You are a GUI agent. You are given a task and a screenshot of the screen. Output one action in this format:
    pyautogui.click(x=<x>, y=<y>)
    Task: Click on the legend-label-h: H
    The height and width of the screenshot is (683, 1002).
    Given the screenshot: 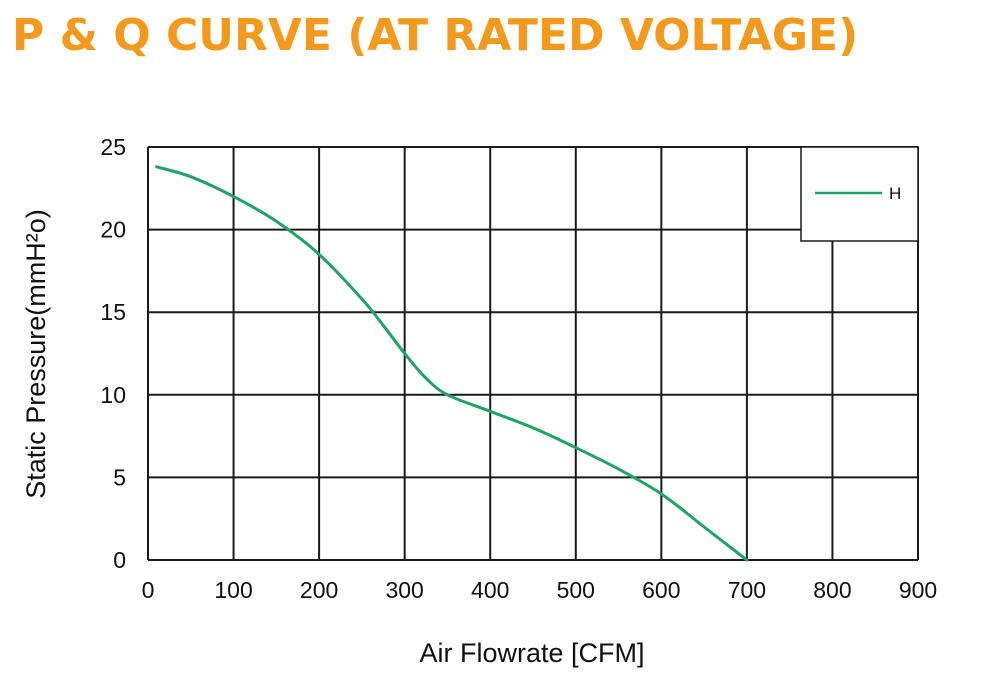 What is the action you would take?
    pyautogui.click(x=895, y=193)
    